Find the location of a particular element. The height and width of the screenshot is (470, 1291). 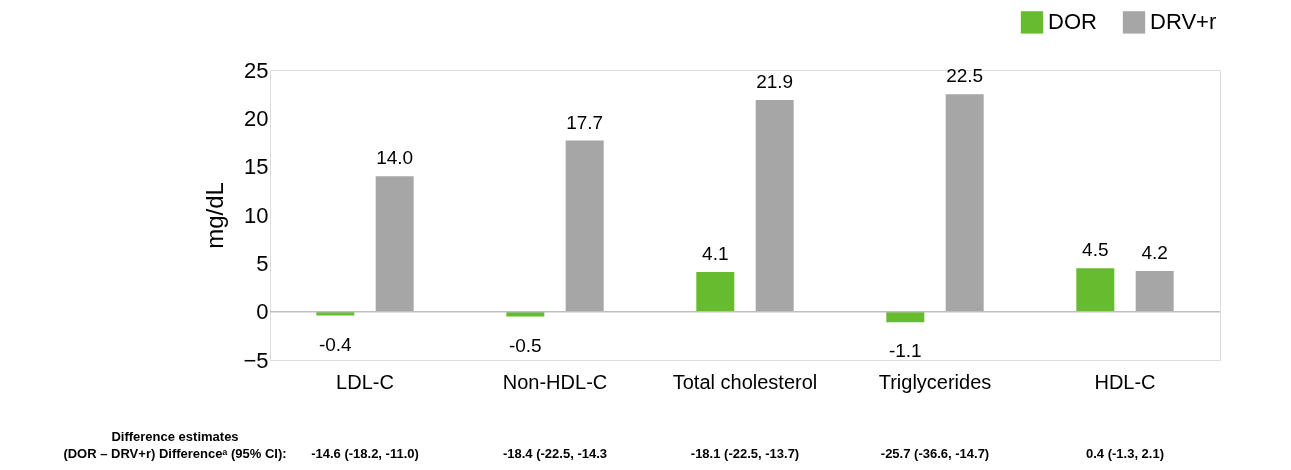

data-label: 4.2 is located at coordinates (1154, 253).